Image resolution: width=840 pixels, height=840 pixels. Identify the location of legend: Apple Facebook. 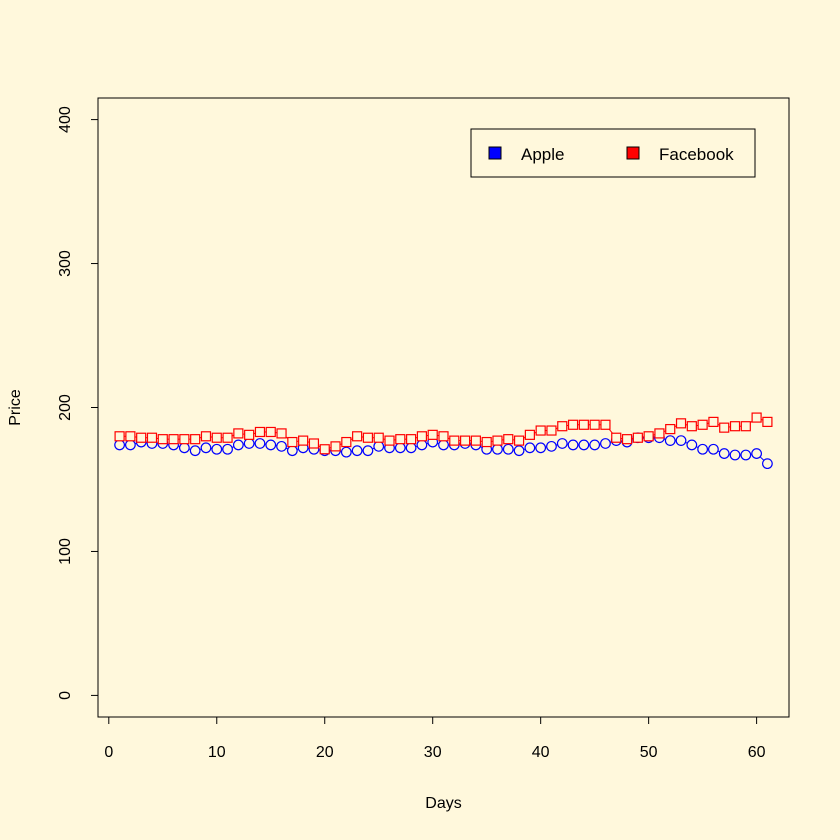
(613, 153).